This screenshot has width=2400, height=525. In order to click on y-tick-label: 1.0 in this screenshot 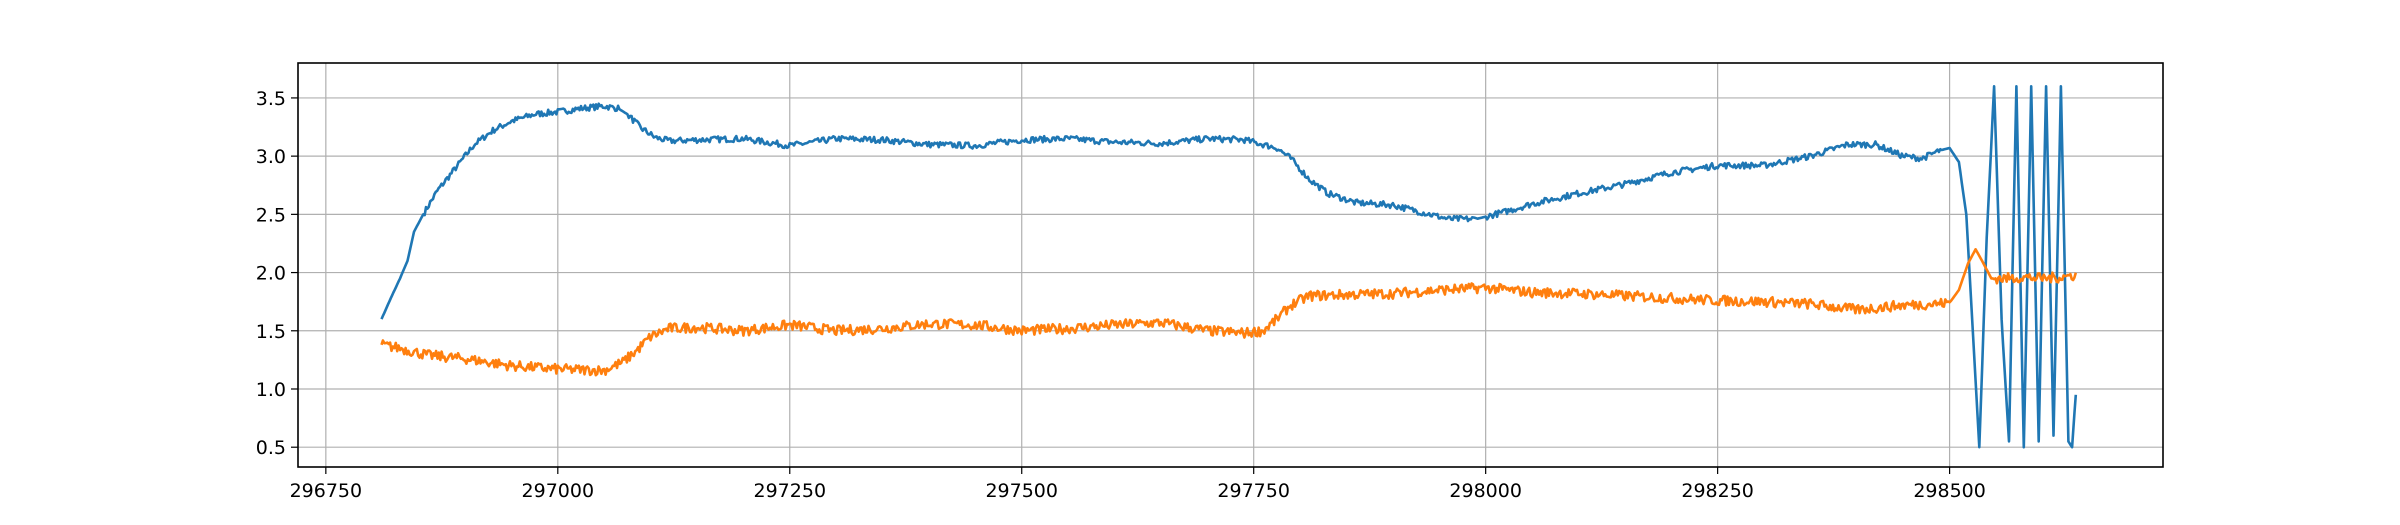, I will do `click(271, 390)`.